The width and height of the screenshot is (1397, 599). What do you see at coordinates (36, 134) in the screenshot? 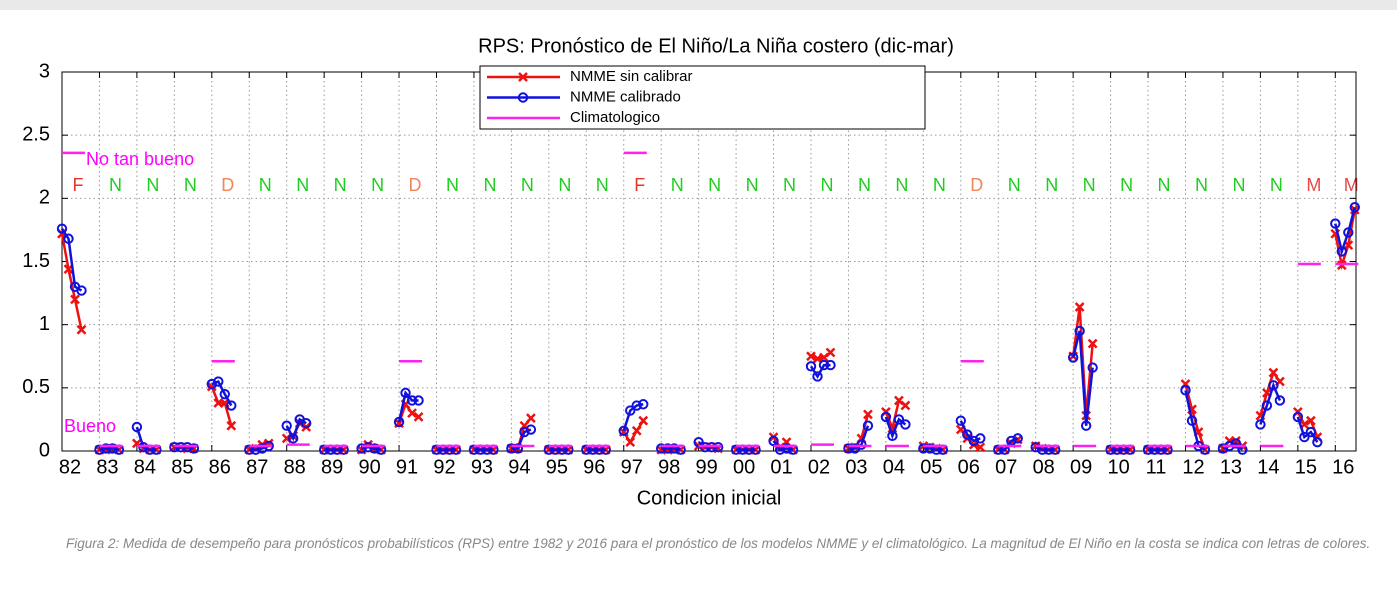
I see `y-tick-label: 2.5` at bounding box center [36, 134].